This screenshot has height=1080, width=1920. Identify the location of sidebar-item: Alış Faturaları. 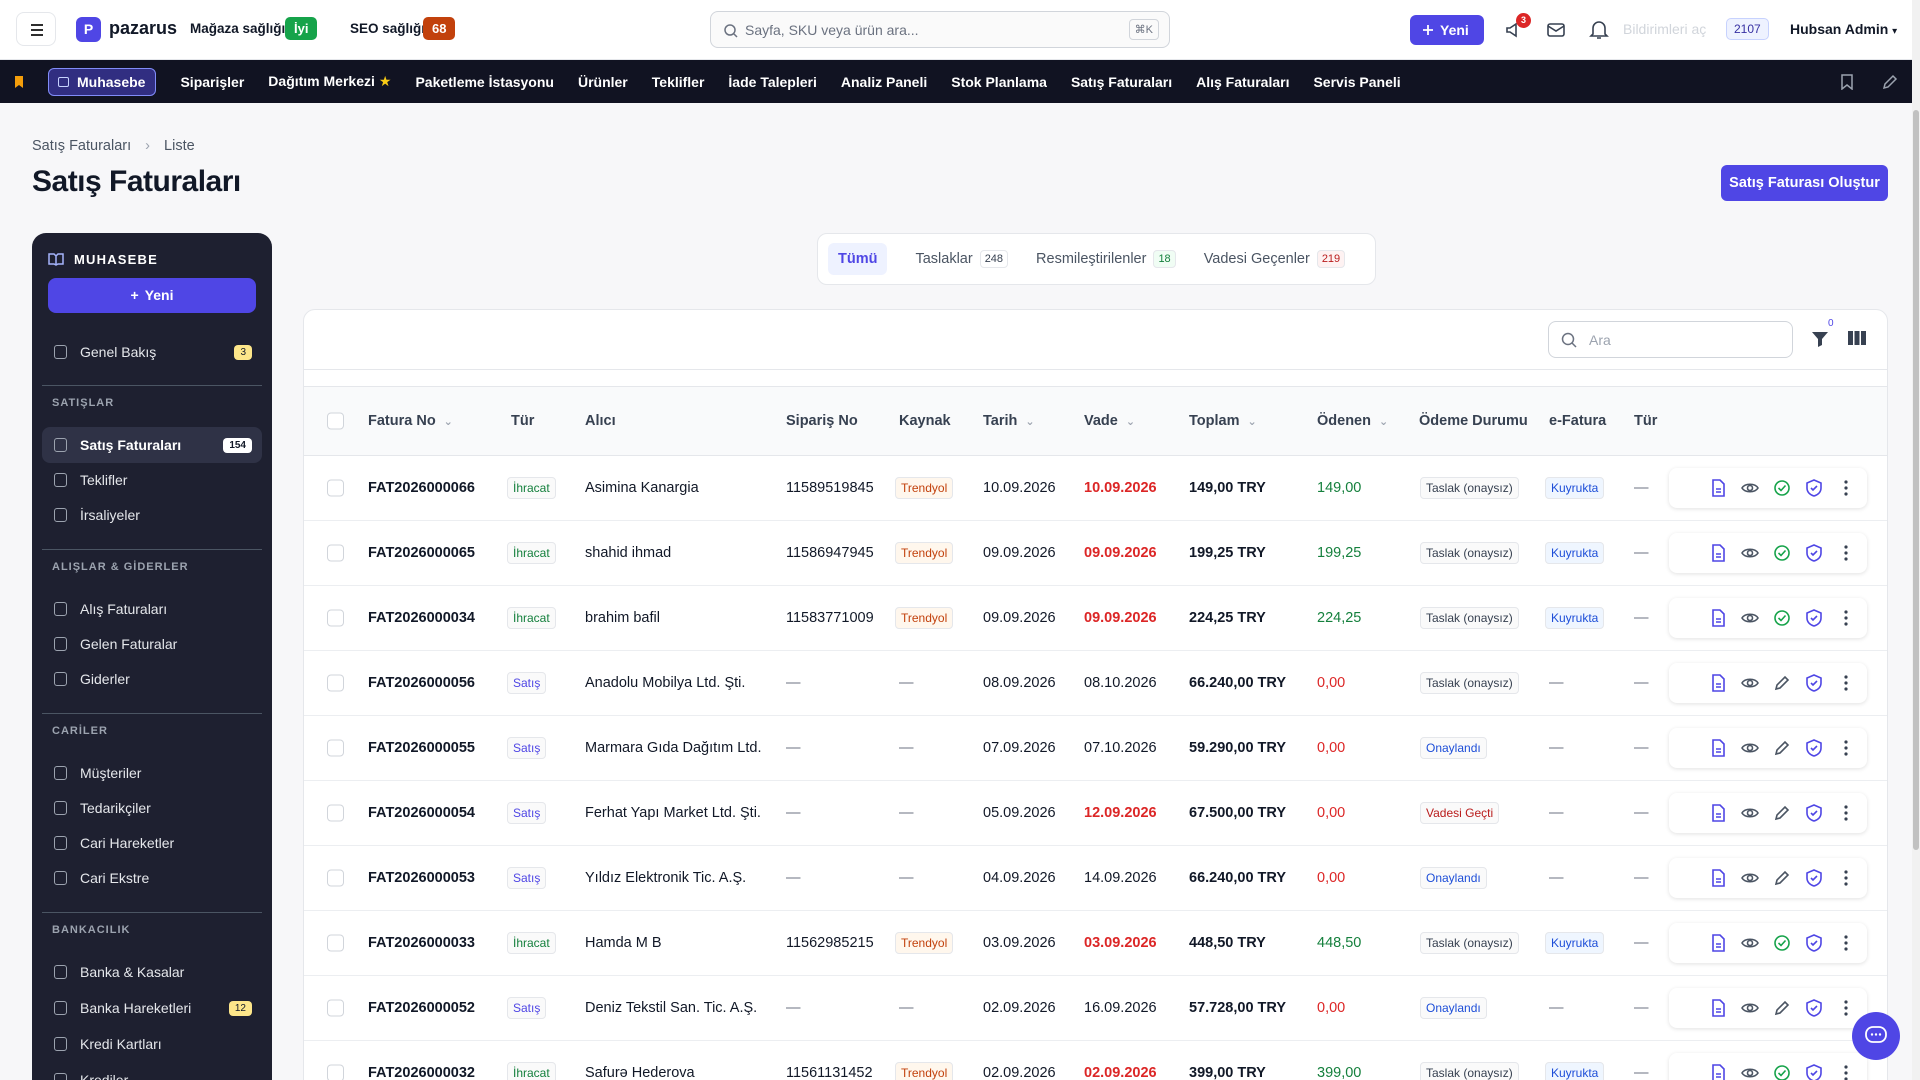
(152, 609).